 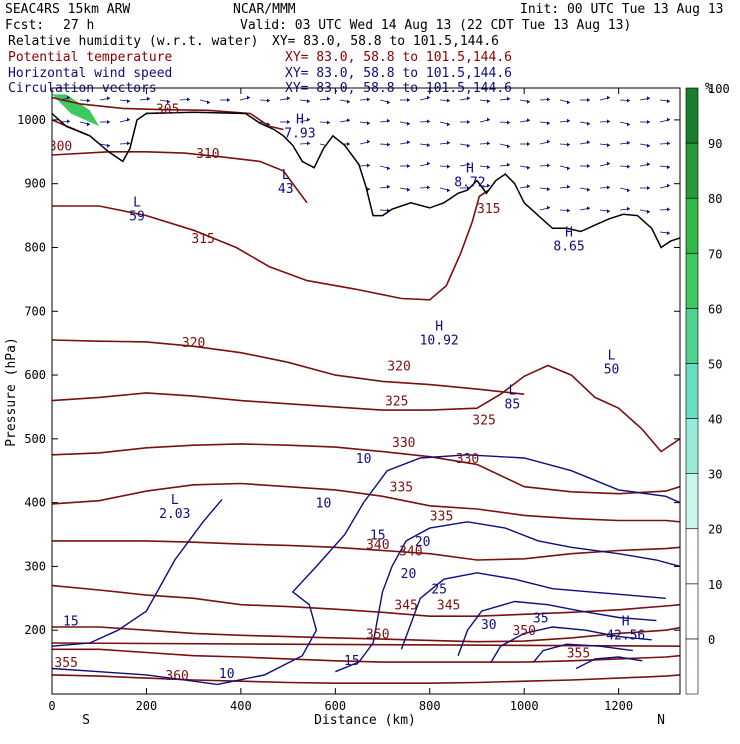 What do you see at coordinates (11, 392) in the screenshot?
I see `y-axis-label: Pressure (hPa)` at bounding box center [11, 392].